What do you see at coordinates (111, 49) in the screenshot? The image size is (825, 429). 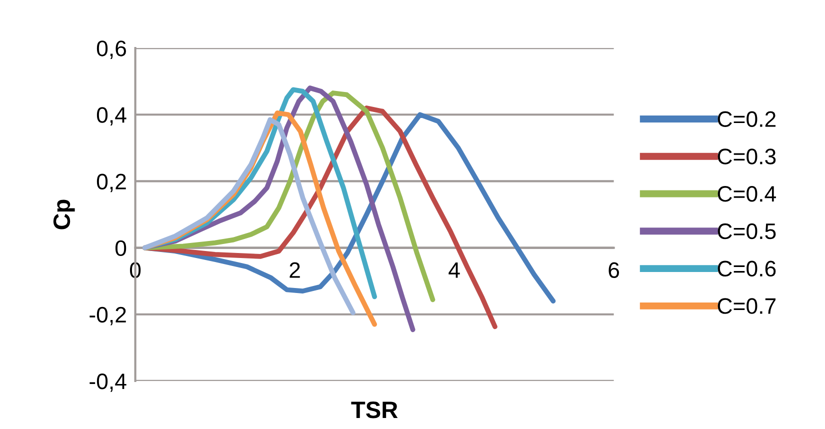 I see `y-tick-label: 0,6` at bounding box center [111, 49].